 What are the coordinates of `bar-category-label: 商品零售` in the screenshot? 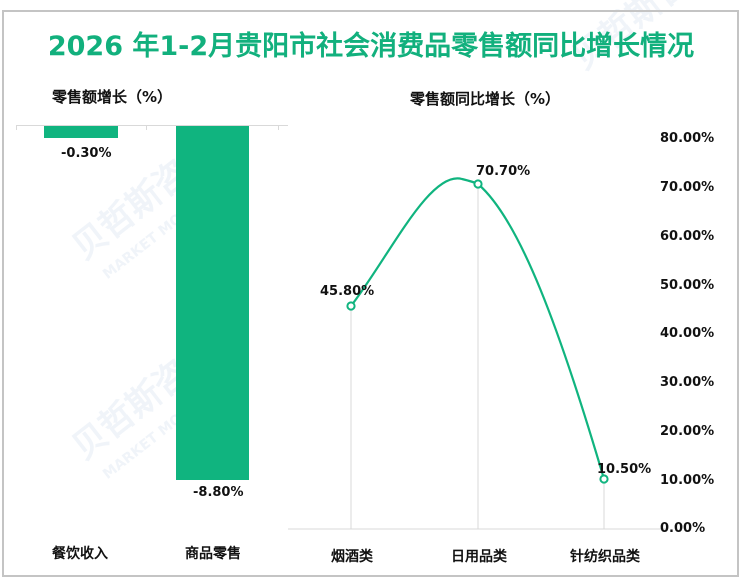 It's located at (213, 554).